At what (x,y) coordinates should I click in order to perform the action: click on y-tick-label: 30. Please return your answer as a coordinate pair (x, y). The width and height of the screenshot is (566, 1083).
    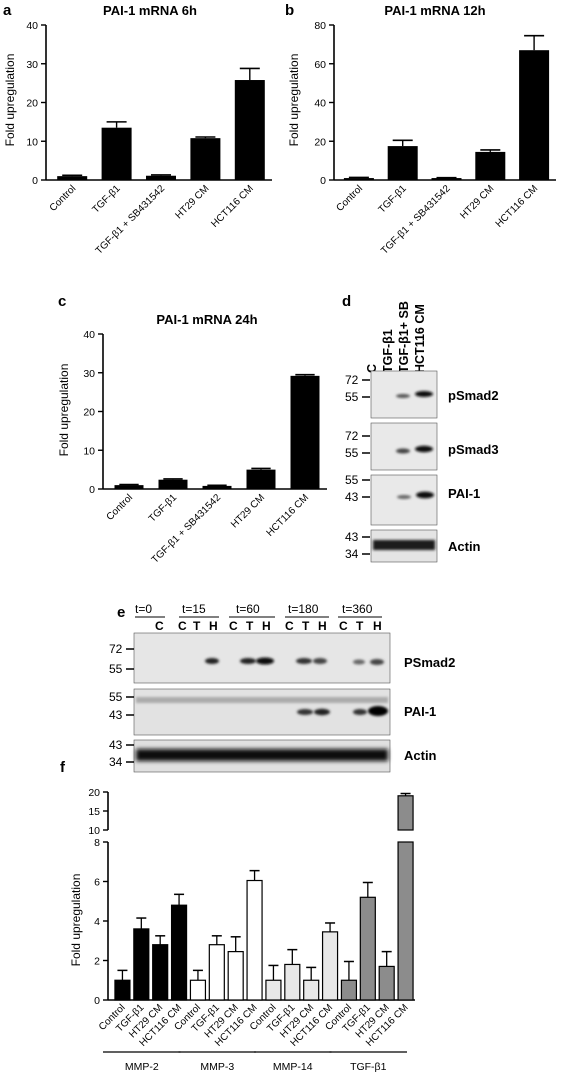
    Looking at the image, I should click on (89, 374).